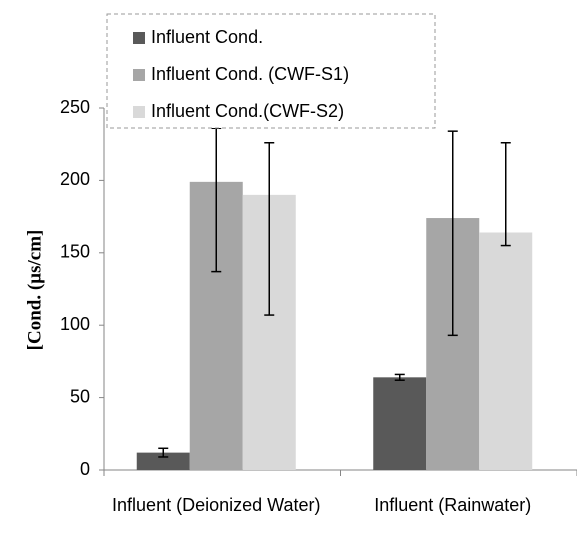  Describe the element at coordinates (247, 111) in the screenshot. I see `legend-label: Influent Cond.(CWF-S2)` at that location.